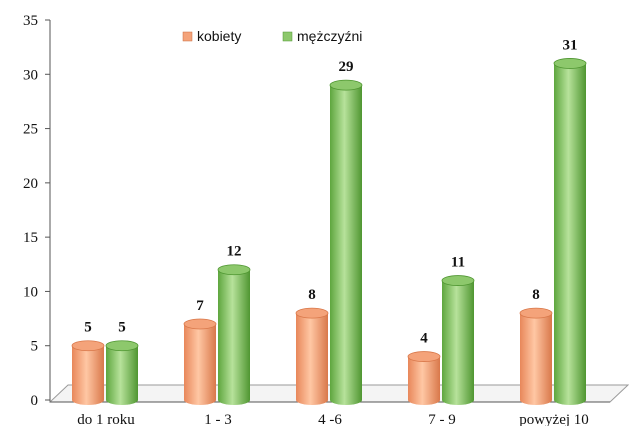  I want to click on legend: kobiety mężczyźni, so click(272, 36).